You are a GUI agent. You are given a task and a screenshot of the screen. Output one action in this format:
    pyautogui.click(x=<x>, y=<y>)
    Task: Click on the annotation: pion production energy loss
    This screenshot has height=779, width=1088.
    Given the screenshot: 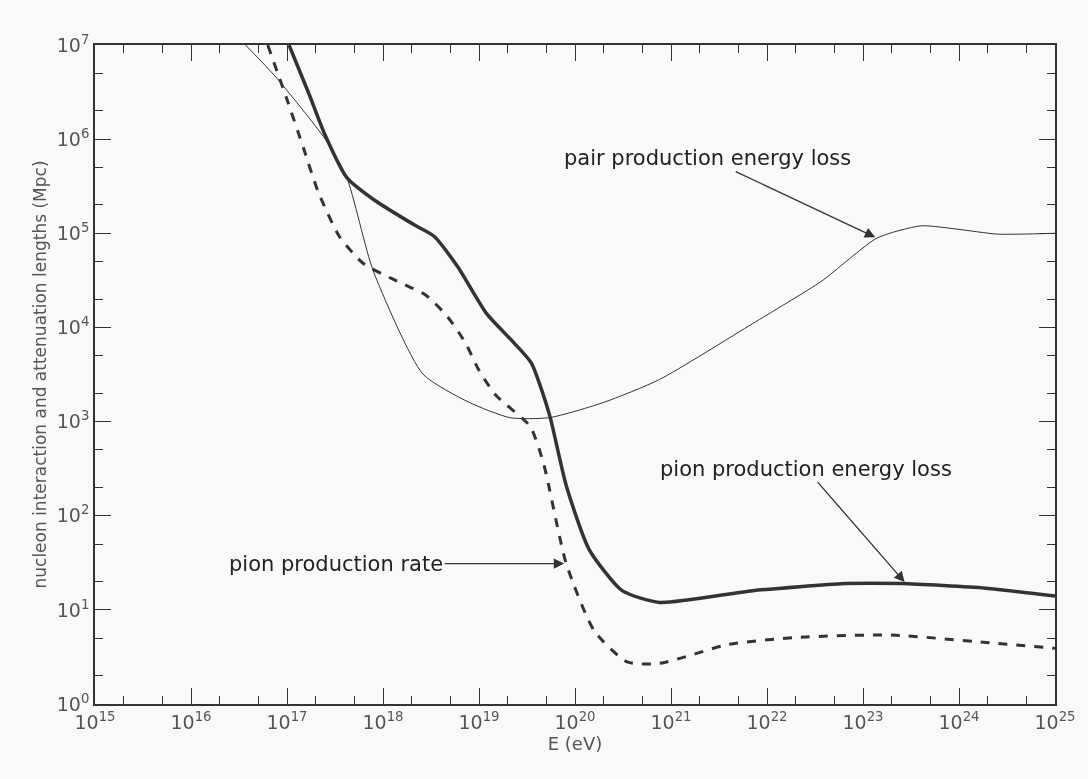 What is the action you would take?
    pyautogui.click(x=806, y=469)
    